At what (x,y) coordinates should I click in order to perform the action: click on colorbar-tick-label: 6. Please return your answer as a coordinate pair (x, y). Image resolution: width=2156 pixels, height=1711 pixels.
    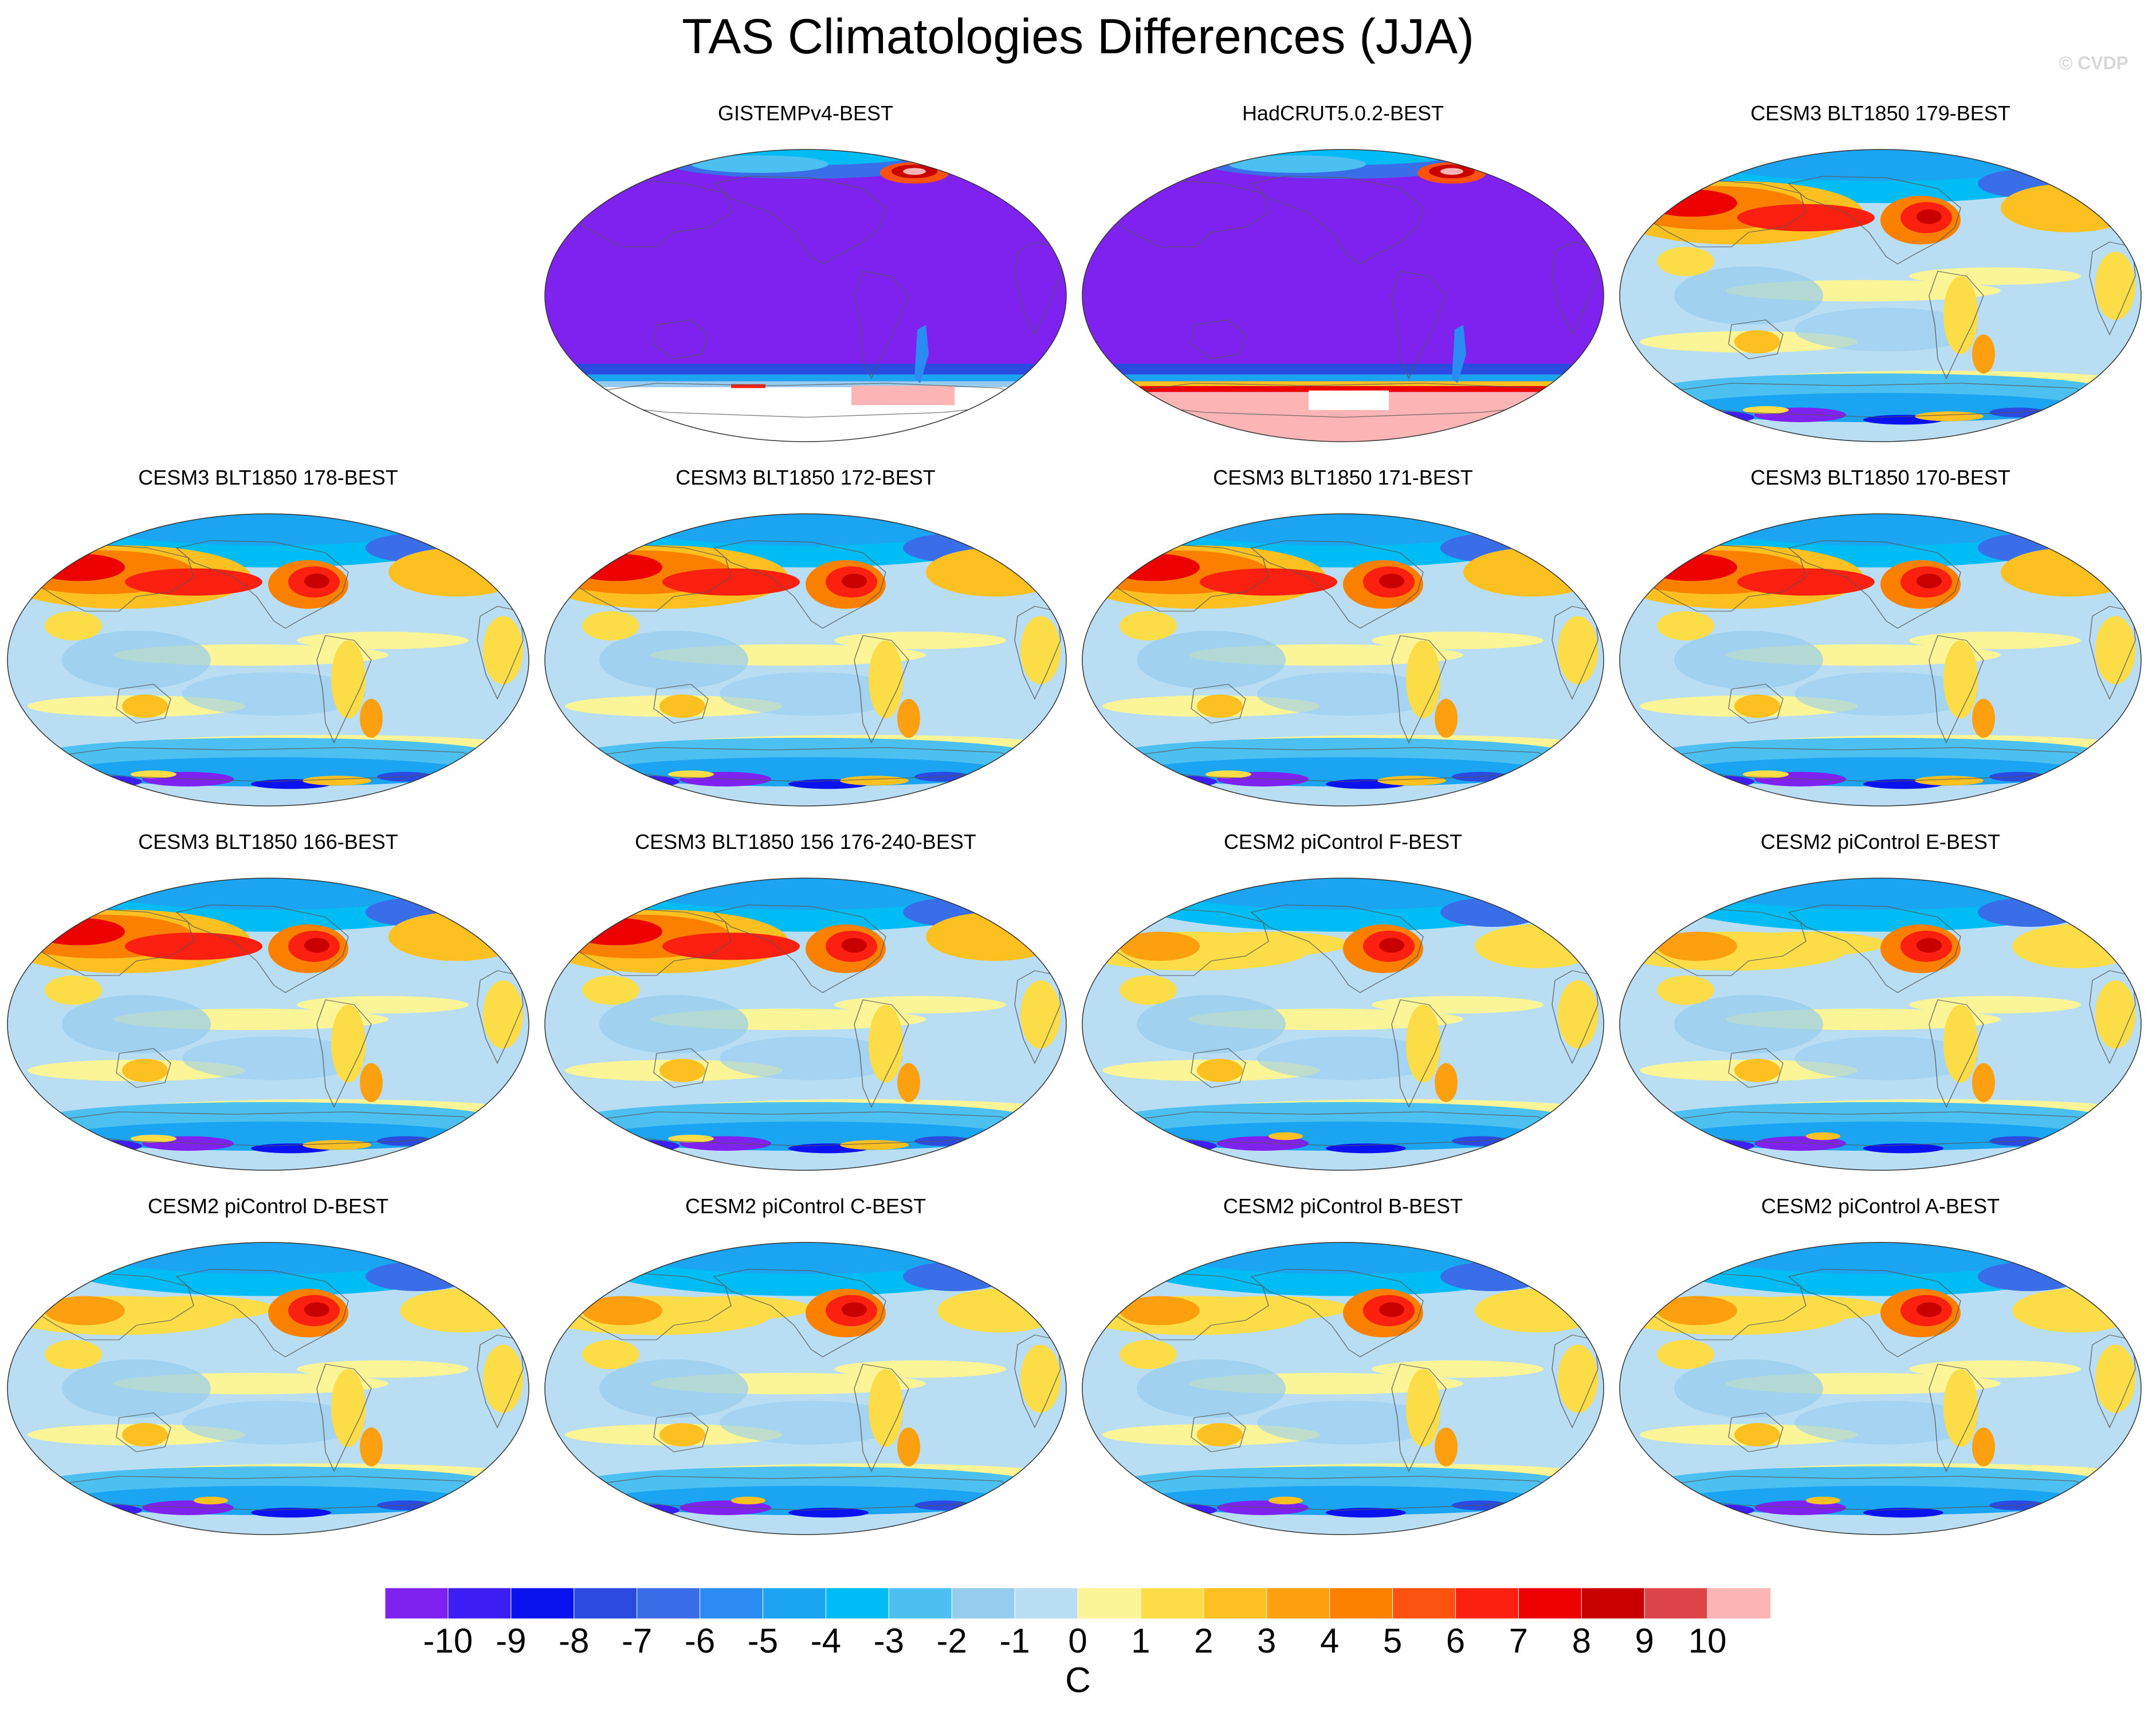
    Looking at the image, I should click on (1456, 1641).